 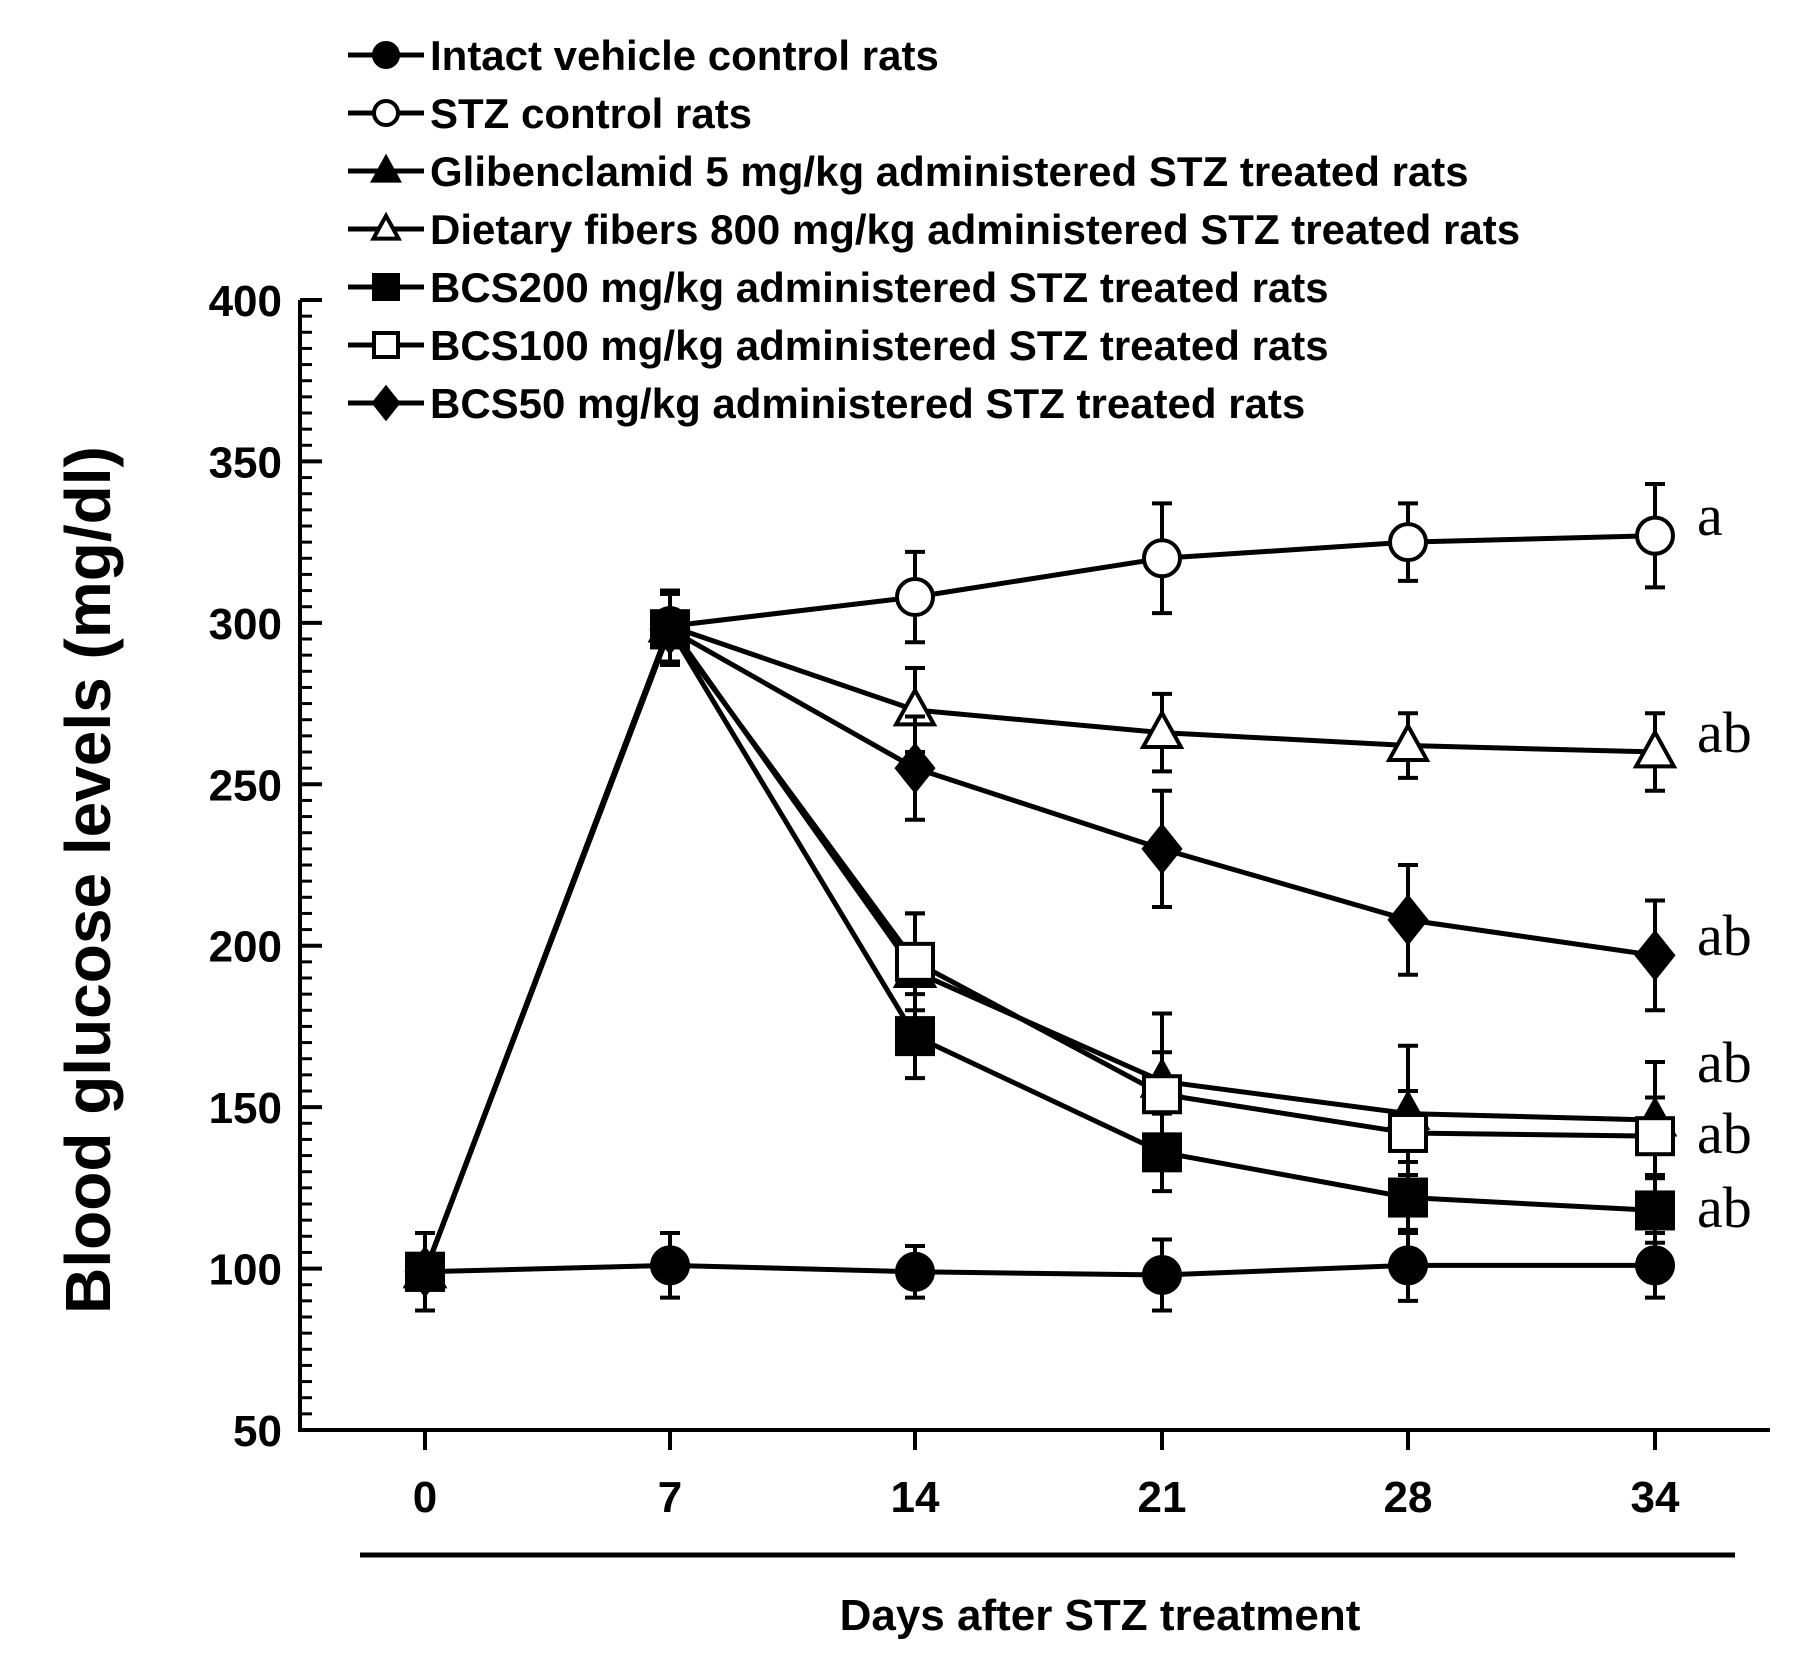 I want to click on series-line, so click(x=1039, y=1270).